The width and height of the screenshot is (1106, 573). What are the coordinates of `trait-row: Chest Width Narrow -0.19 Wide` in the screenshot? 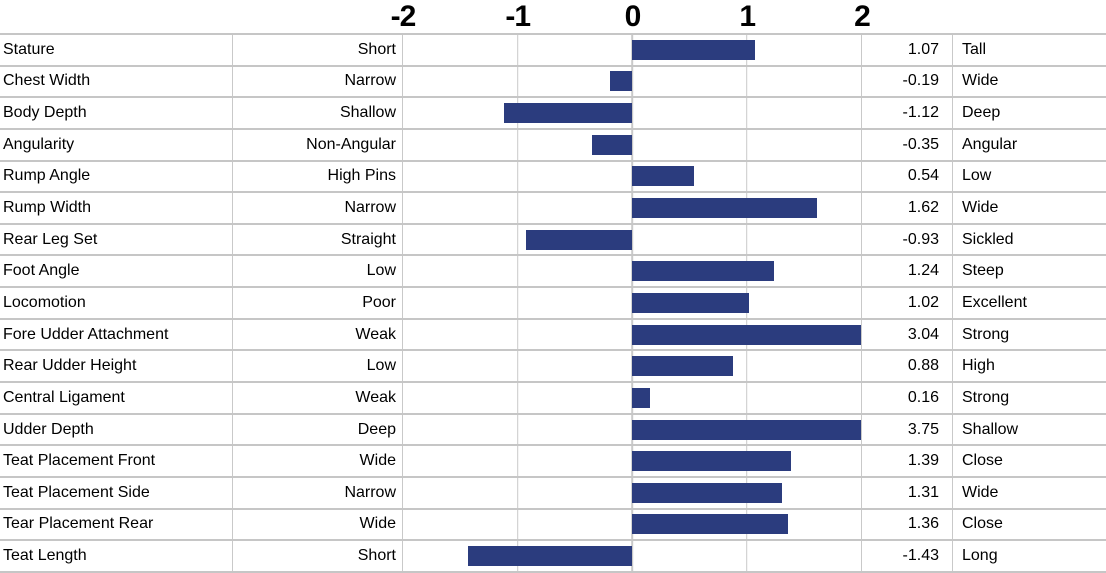 It's located at (553, 82).